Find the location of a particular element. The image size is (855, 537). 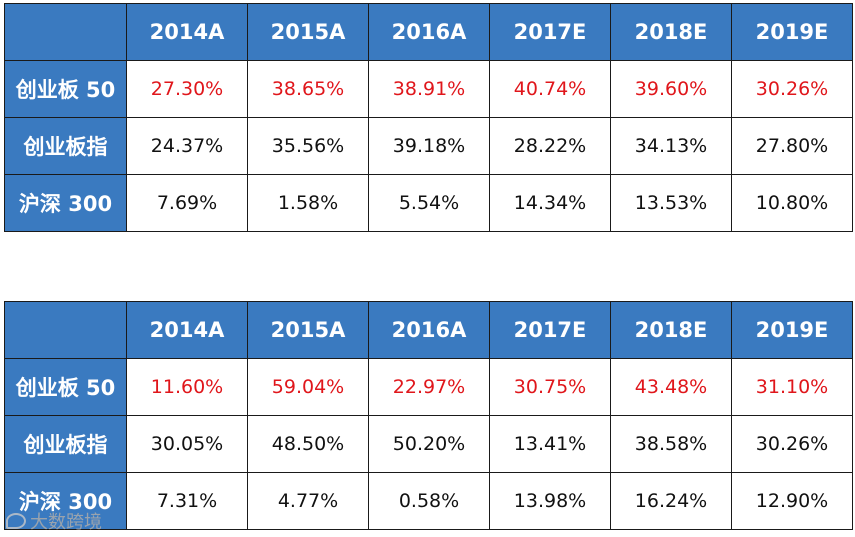

value-cell: 24.37% is located at coordinates (187, 146).